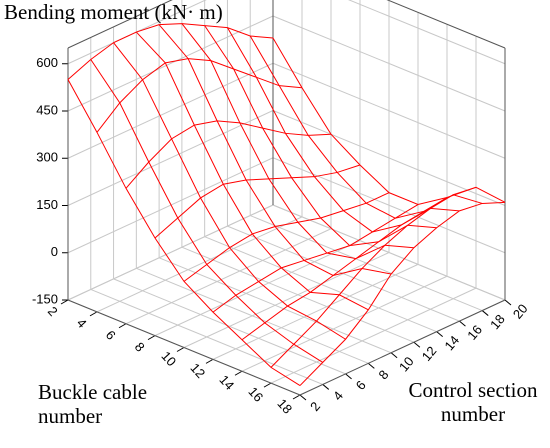 Image resolution: width=550 pixels, height=448 pixels. I want to click on y-tick-label: 14, so click(451, 343).